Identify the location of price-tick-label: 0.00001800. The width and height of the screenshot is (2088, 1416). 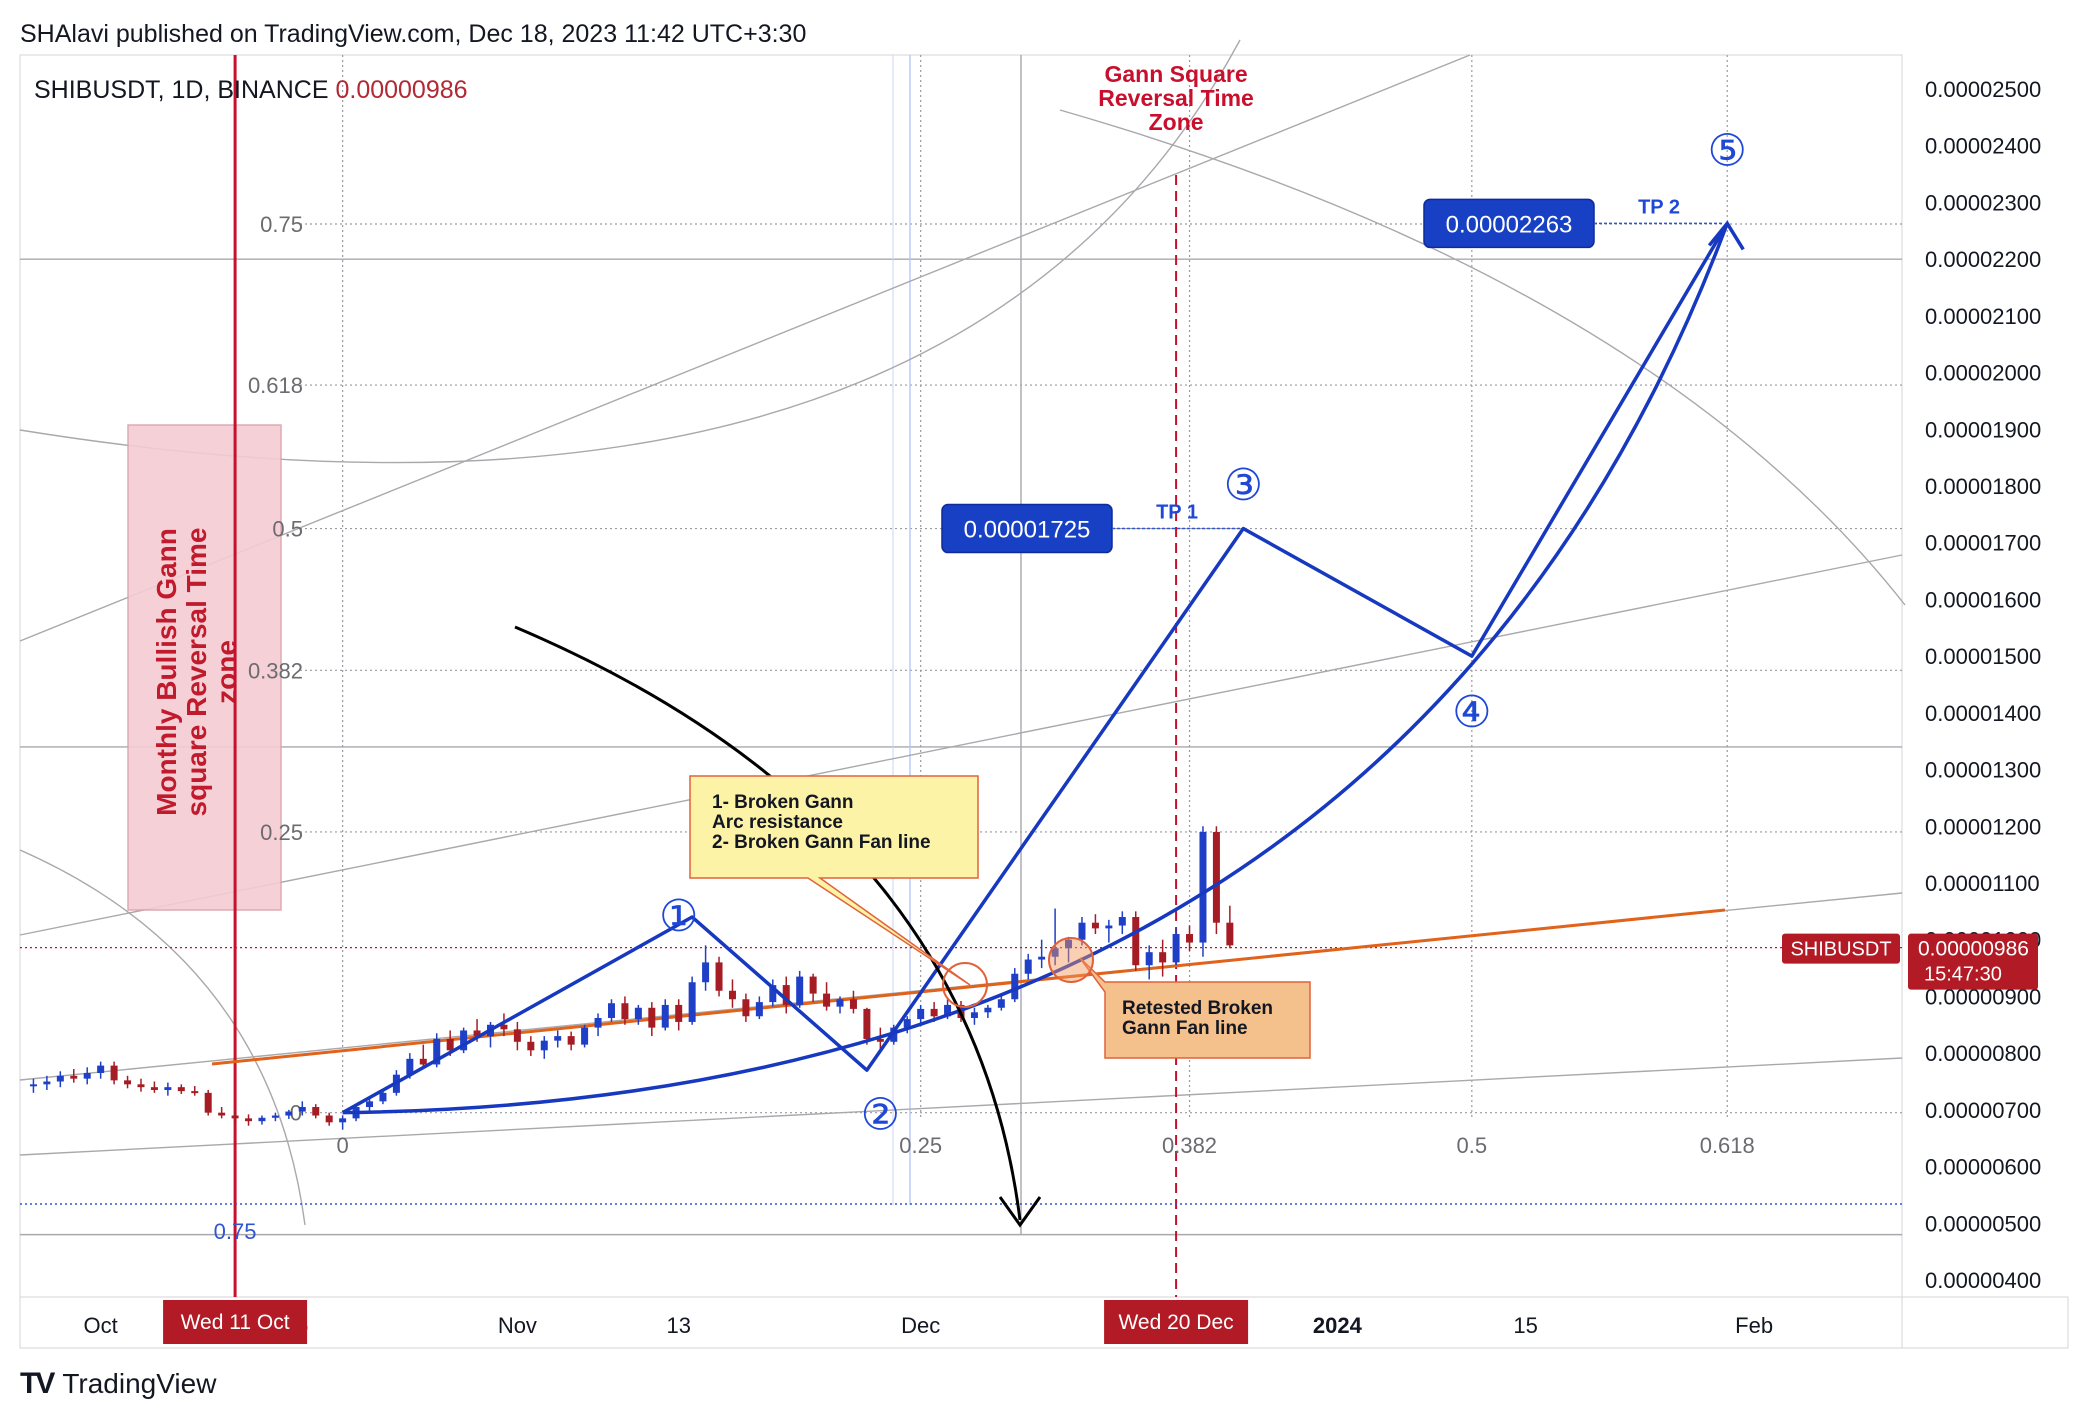
(1983, 486).